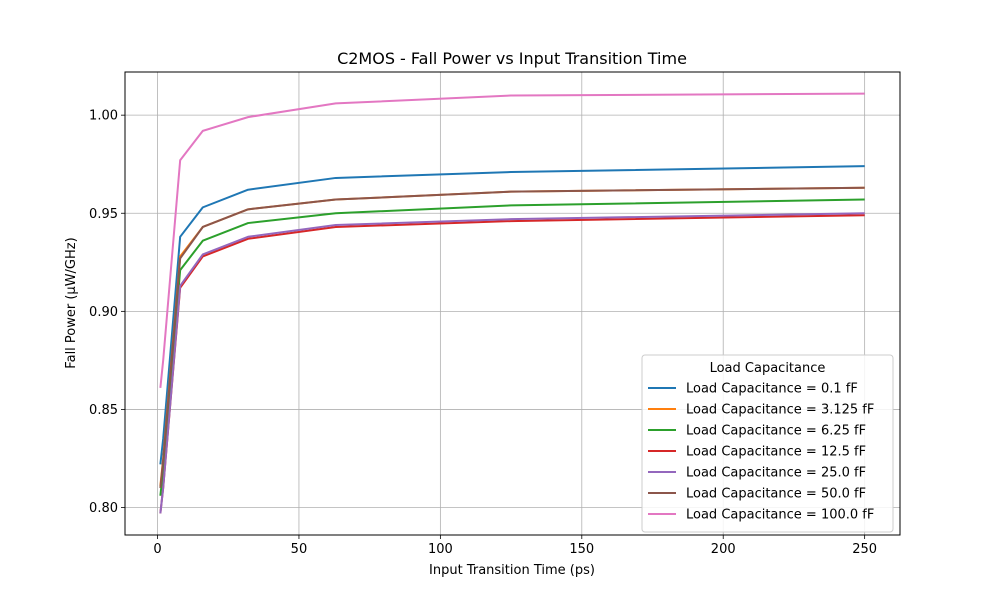  What do you see at coordinates (157, 549) in the screenshot?
I see `x-tick-label: 0` at bounding box center [157, 549].